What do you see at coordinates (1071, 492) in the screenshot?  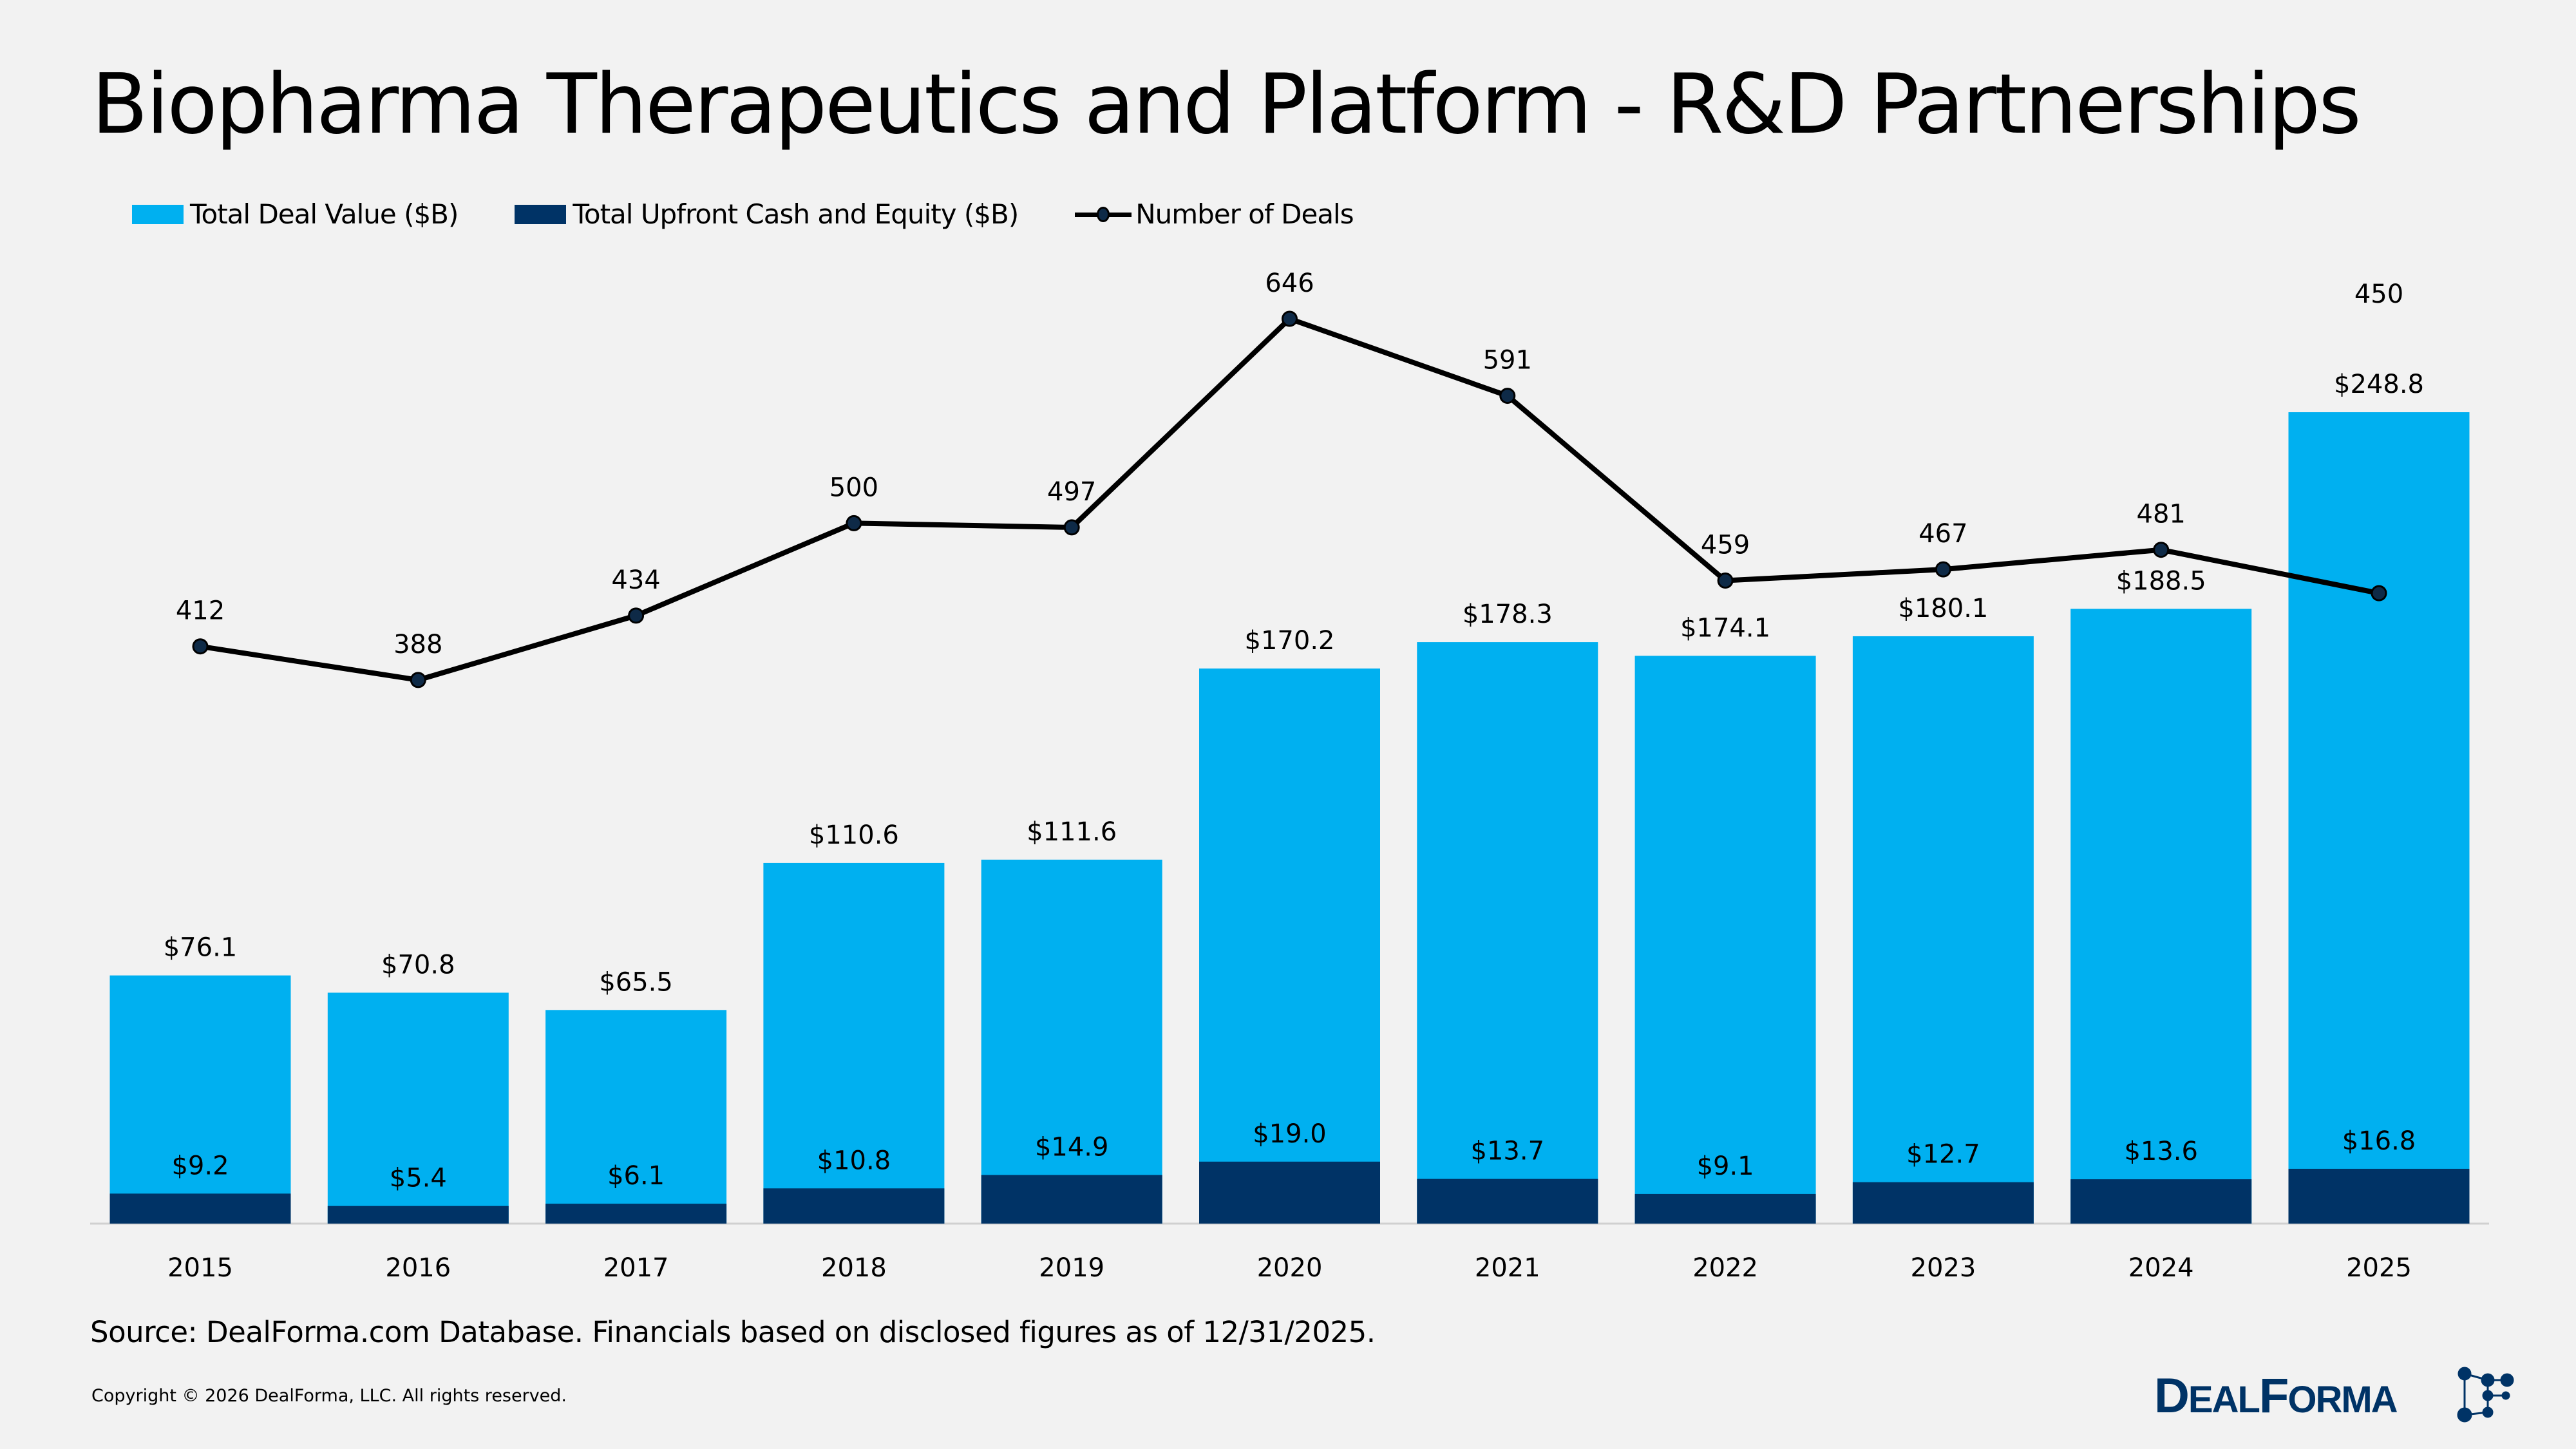 I see `data-label-deals: 497` at bounding box center [1071, 492].